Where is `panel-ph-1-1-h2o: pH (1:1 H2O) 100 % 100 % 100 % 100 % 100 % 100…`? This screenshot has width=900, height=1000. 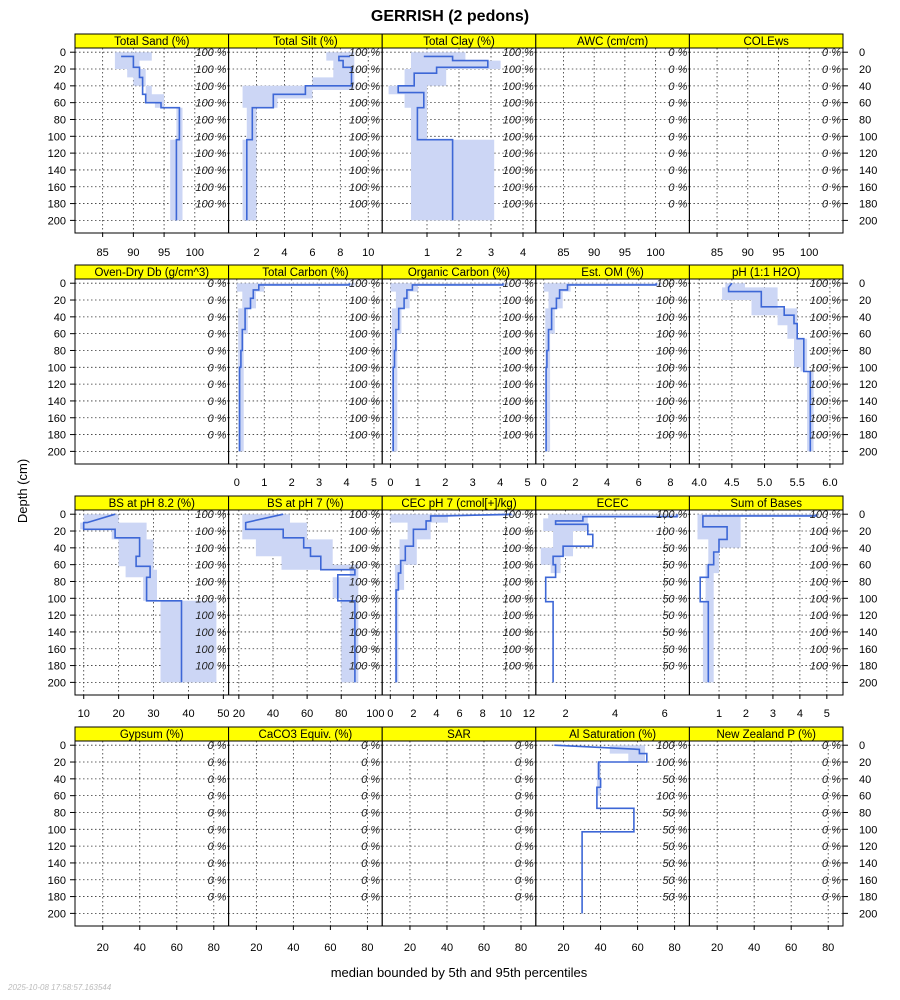
panel-ph-1-1-h2o: pH (1:1 H2O) 100 % 100 % 100 % 100 % 100 % 100… is located at coordinates (766, 376).